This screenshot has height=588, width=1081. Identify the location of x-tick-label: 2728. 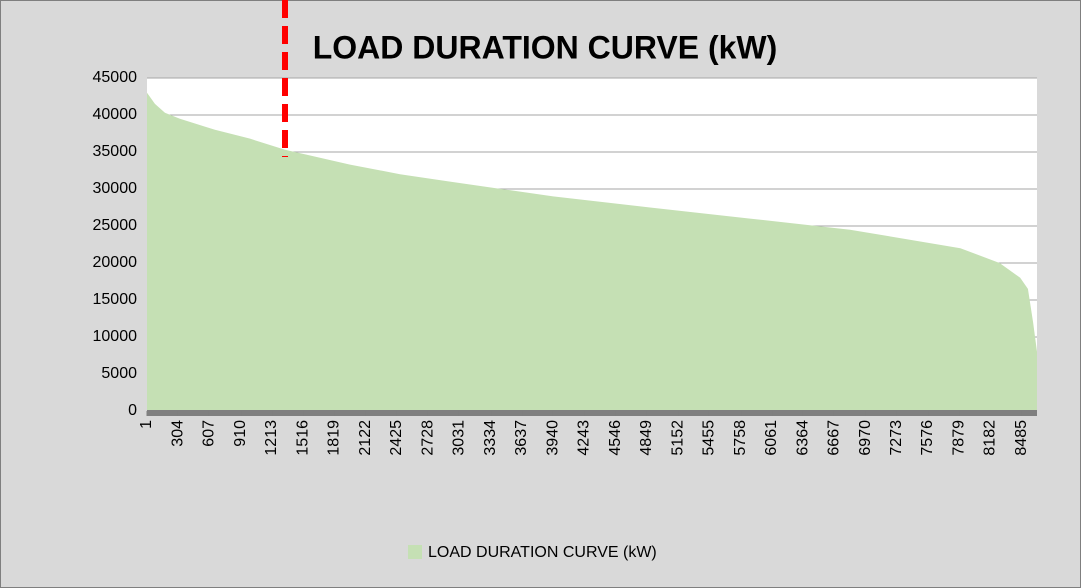
(427, 438).